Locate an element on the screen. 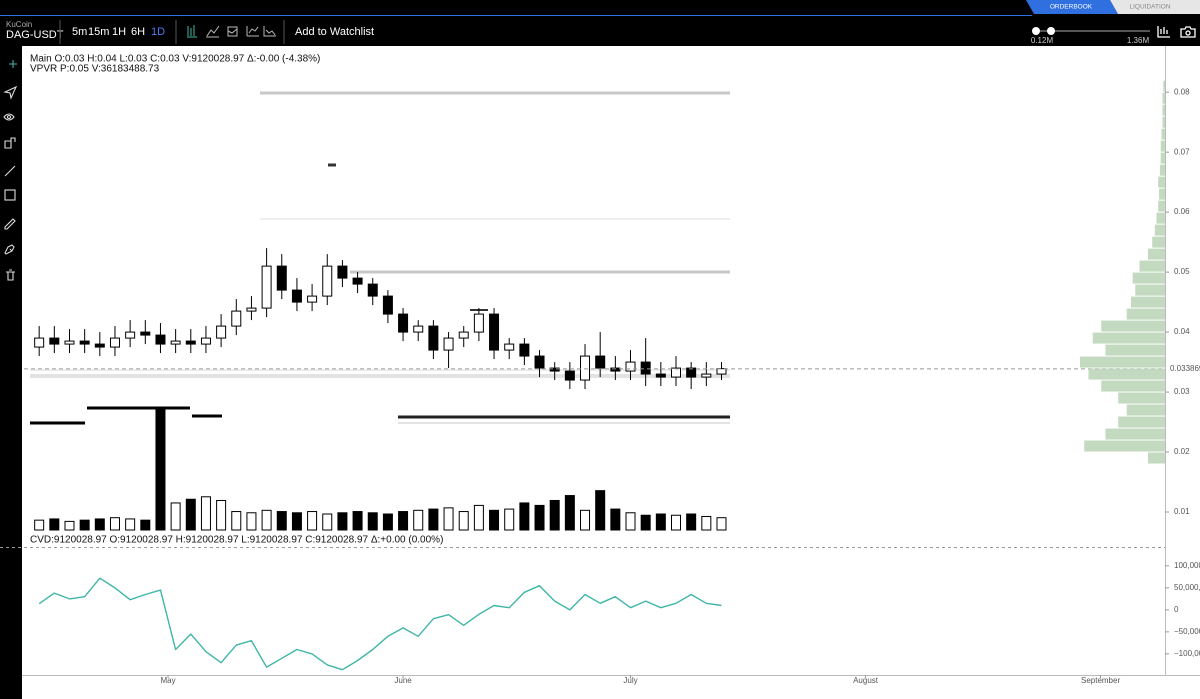 The height and width of the screenshot is (699, 1200). tab-orderbook is located at coordinates (1072, 7).